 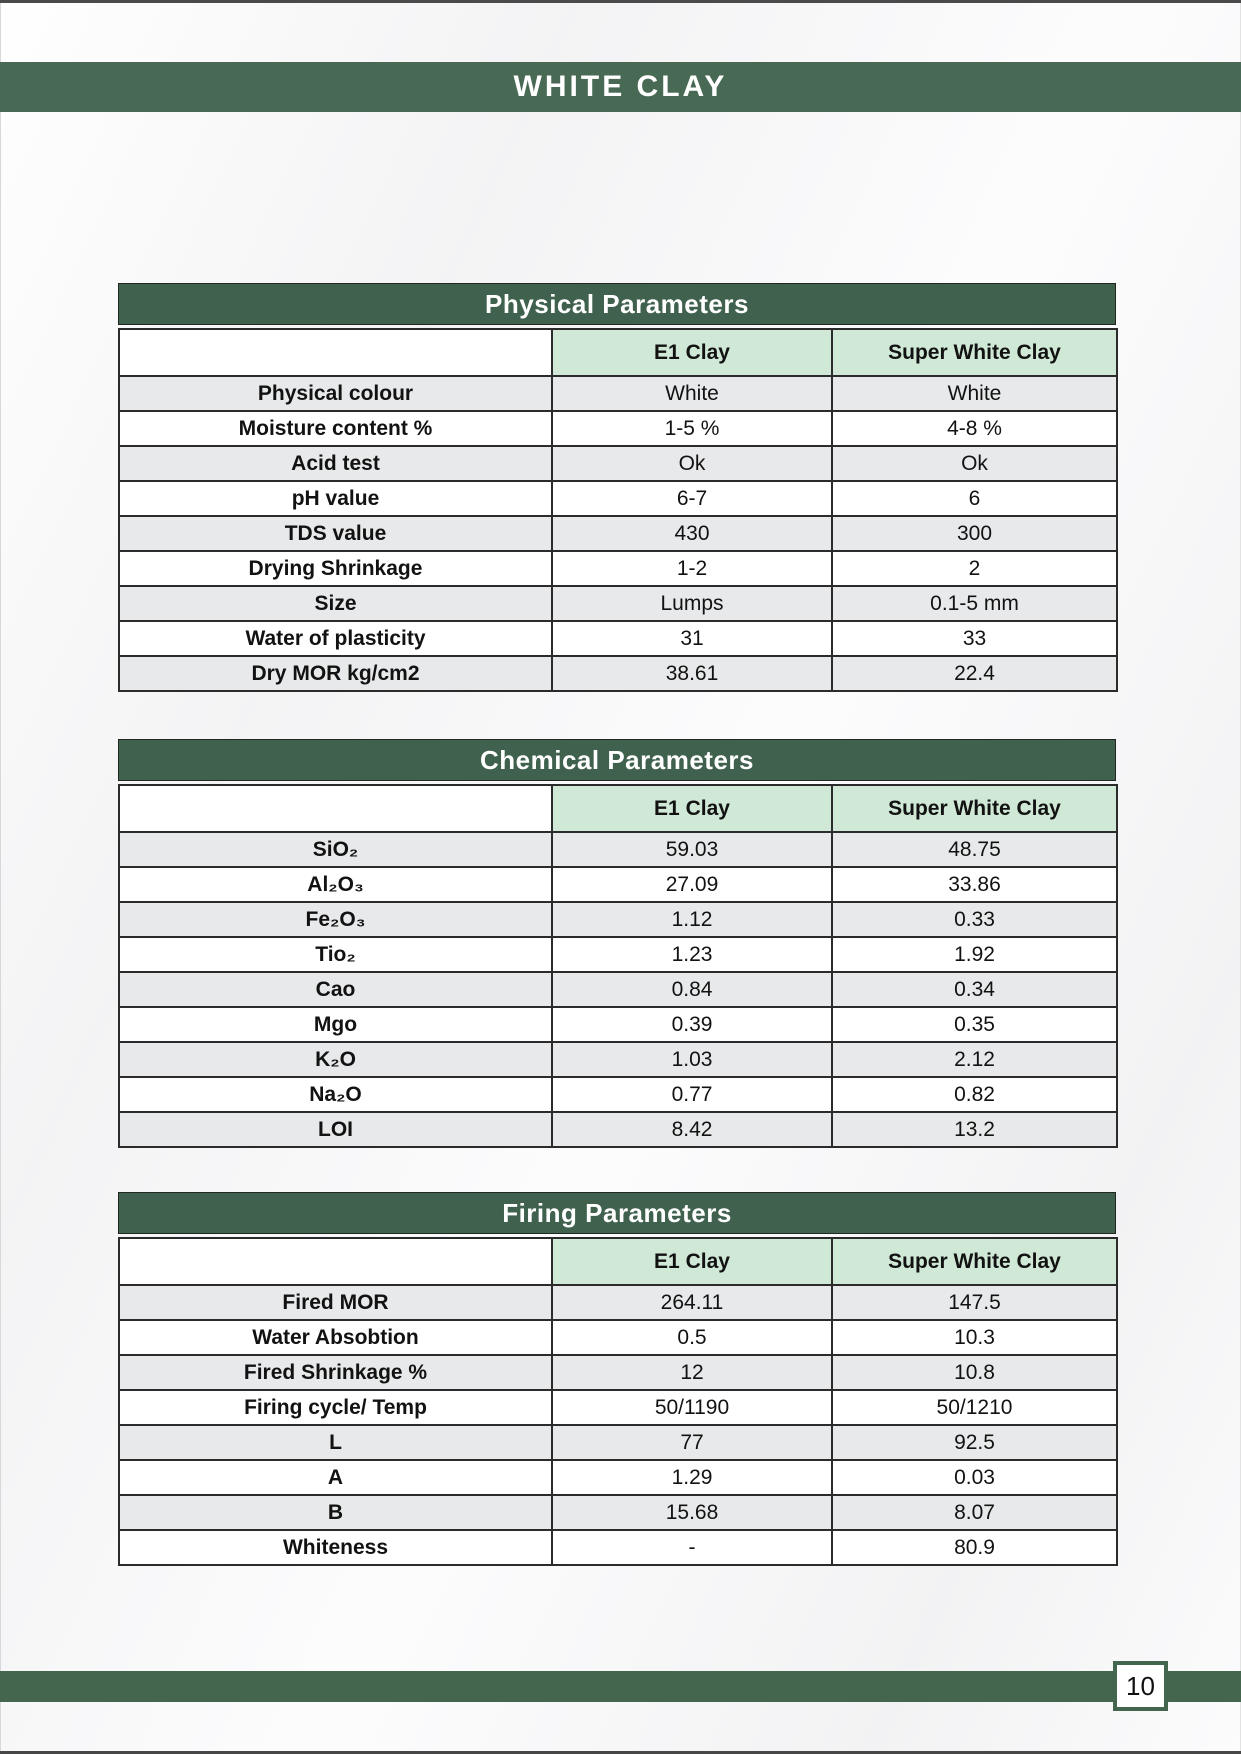 I want to click on row-value: 31, so click(x=692, y=638).